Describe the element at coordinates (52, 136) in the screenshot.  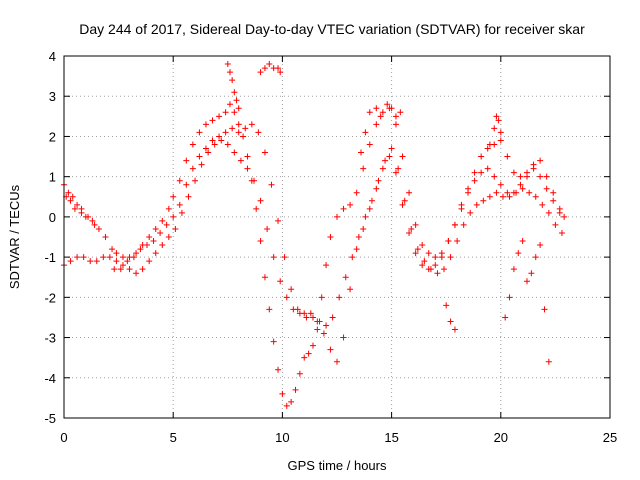
I see `y-tick-label: 2` at that location.